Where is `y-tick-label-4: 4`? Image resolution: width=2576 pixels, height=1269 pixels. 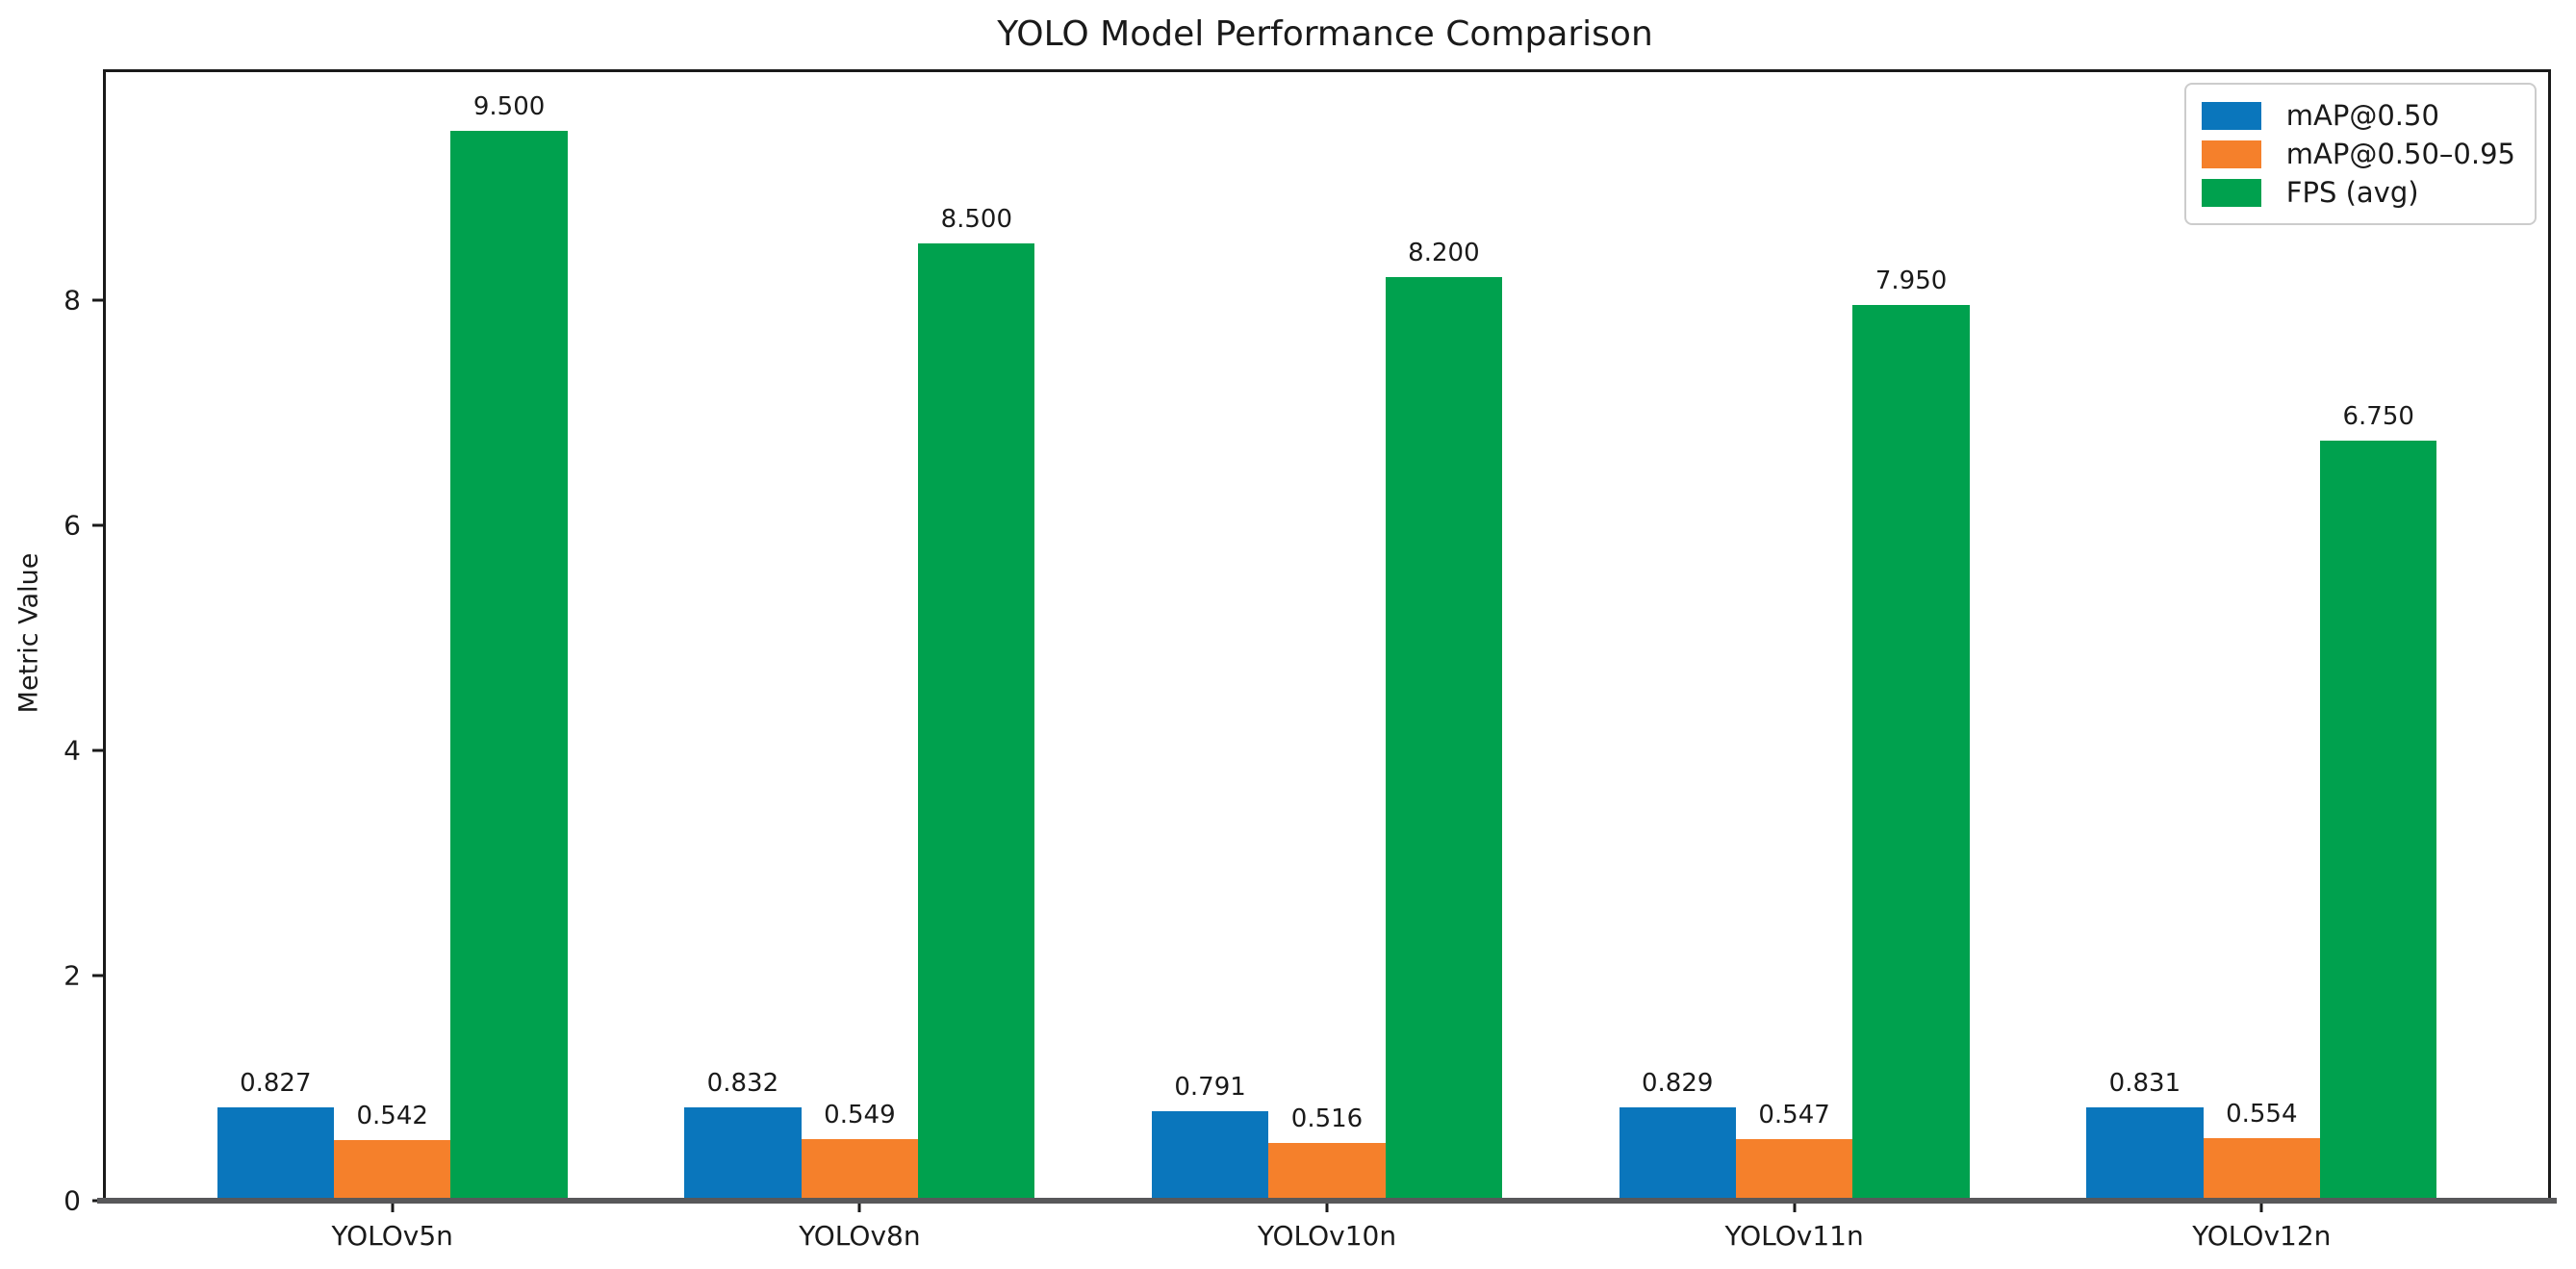
y-tick-label-4: 4 is located at coordinates (72, 750).